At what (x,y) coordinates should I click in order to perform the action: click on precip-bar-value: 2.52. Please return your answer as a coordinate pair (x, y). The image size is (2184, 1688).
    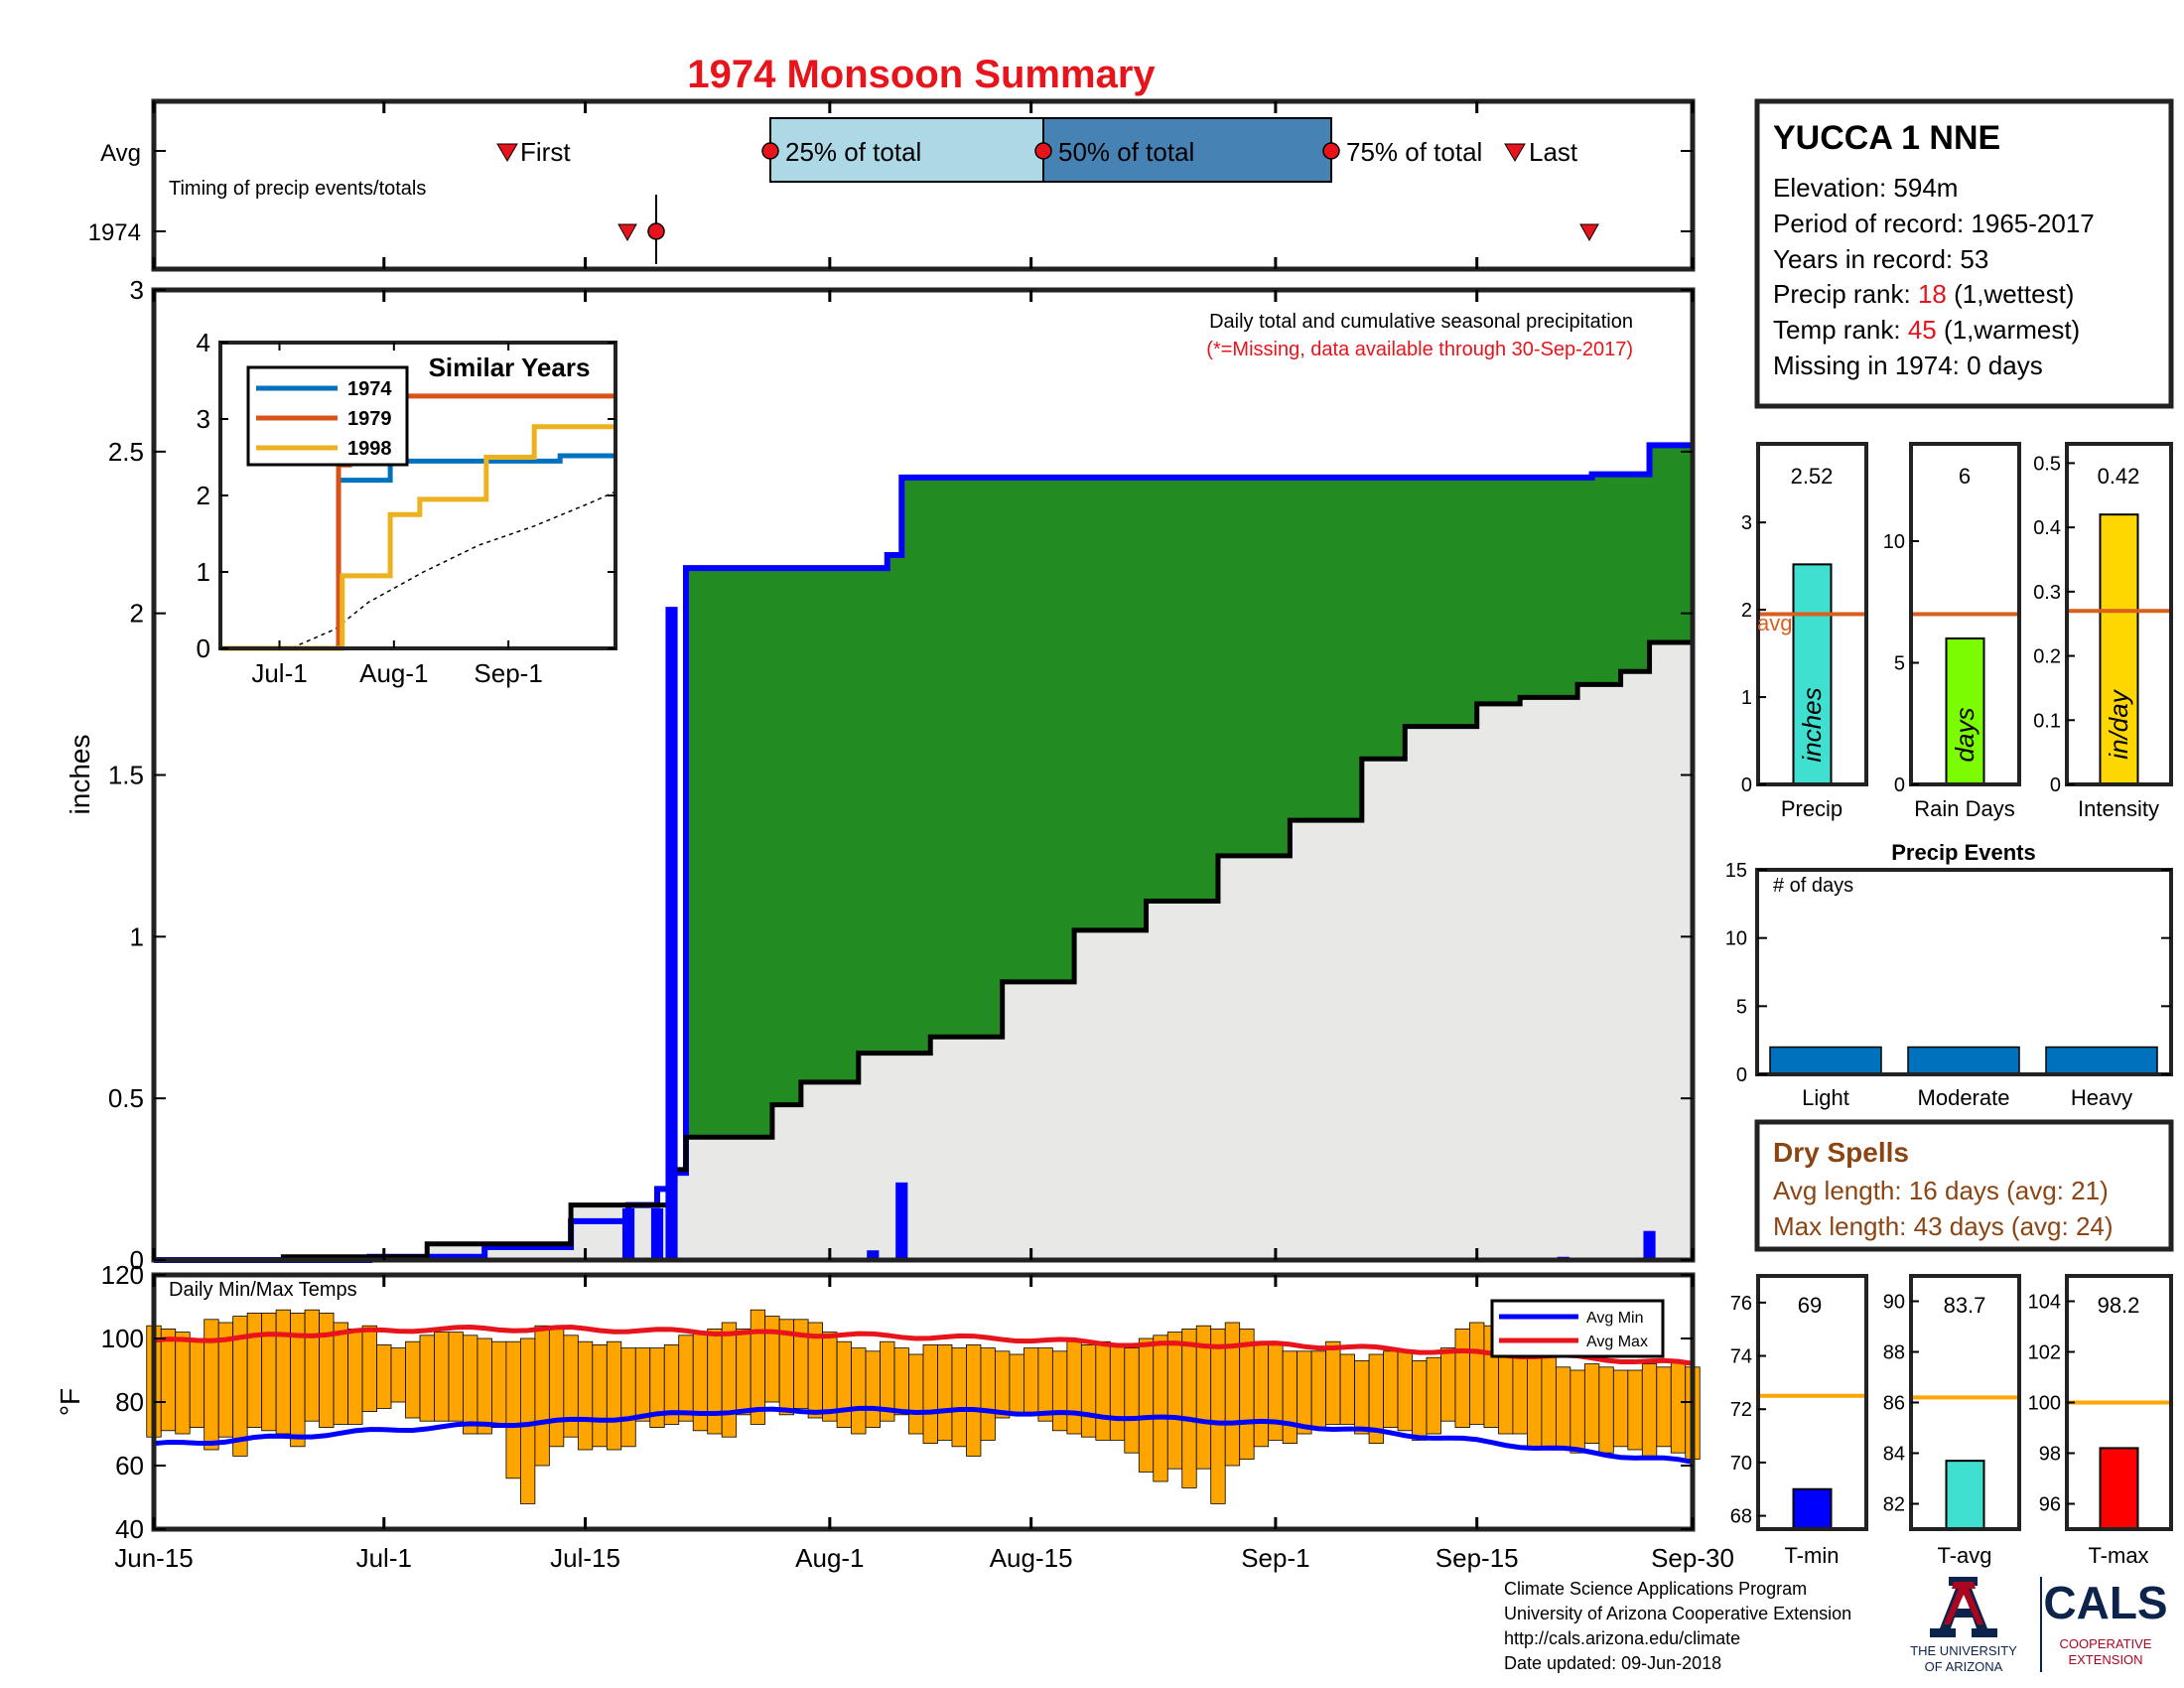
    Looking at the image, I should click on (1812, 476).